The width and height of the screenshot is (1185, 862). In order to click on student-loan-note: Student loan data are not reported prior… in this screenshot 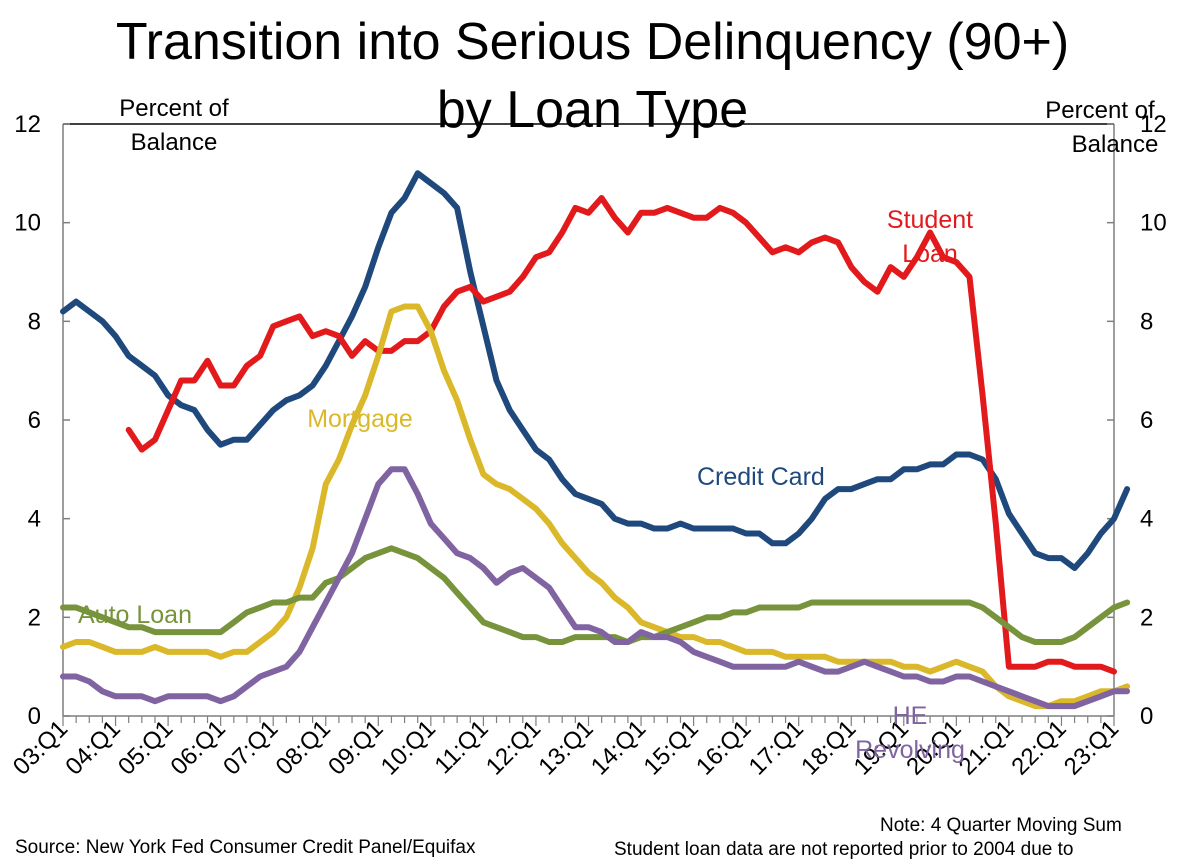, I will do `click(844, 849)`.